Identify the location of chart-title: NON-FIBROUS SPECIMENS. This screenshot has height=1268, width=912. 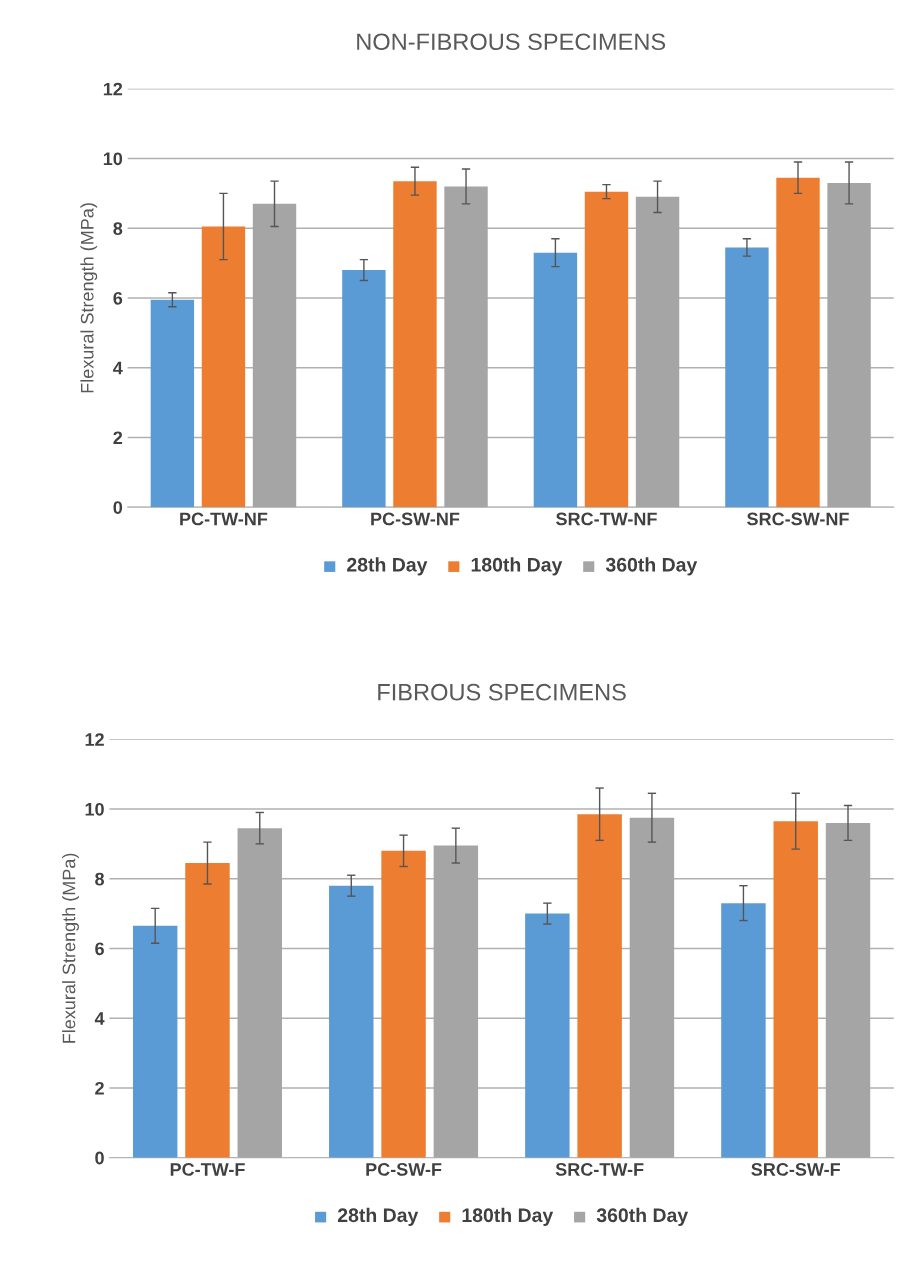
(511, 42).